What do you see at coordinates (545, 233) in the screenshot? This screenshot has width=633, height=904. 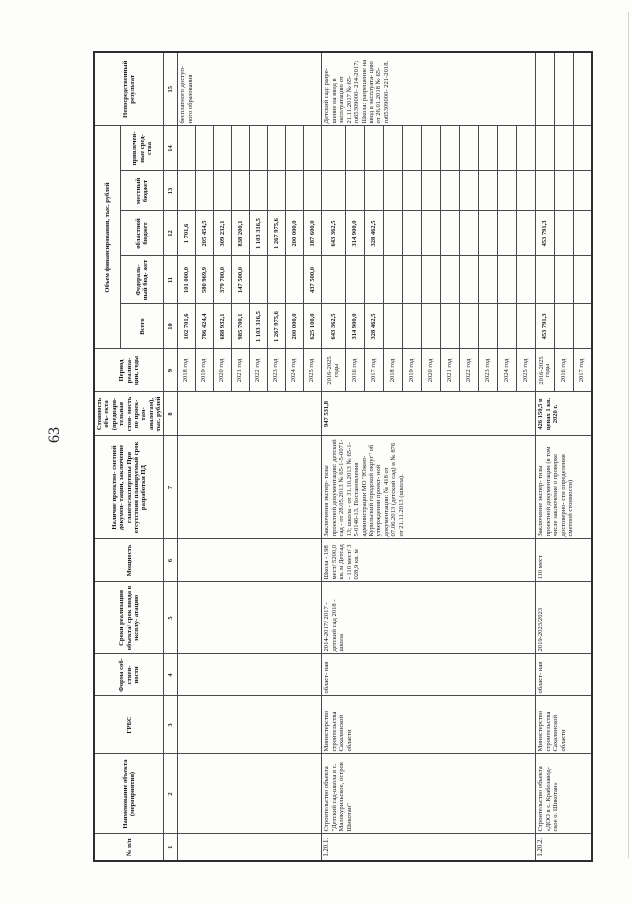 I see `cell-regional: 453 791,3` at bounding box center [545, 233].